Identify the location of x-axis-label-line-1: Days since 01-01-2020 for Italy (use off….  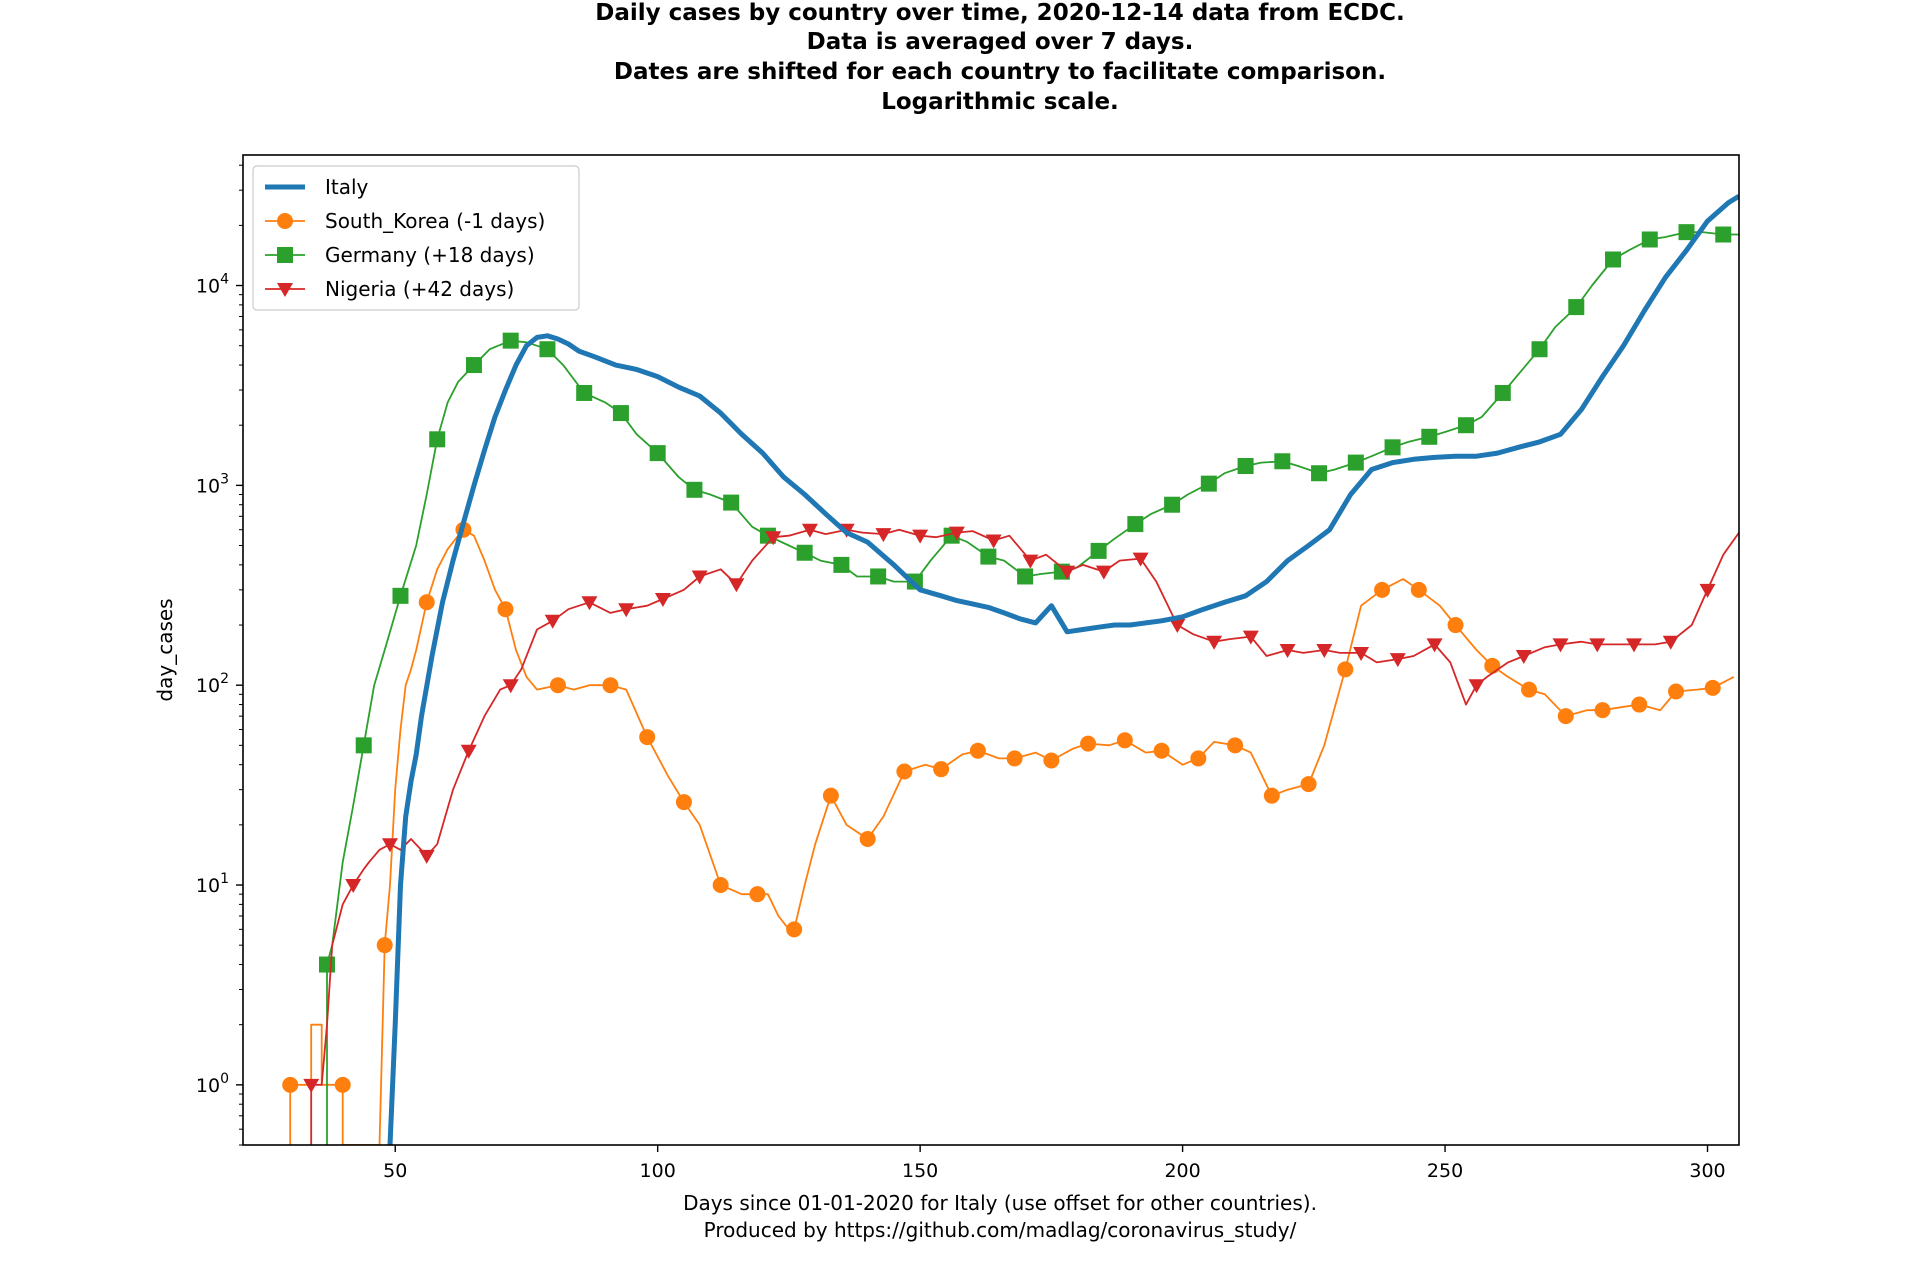
(1000, 1203).